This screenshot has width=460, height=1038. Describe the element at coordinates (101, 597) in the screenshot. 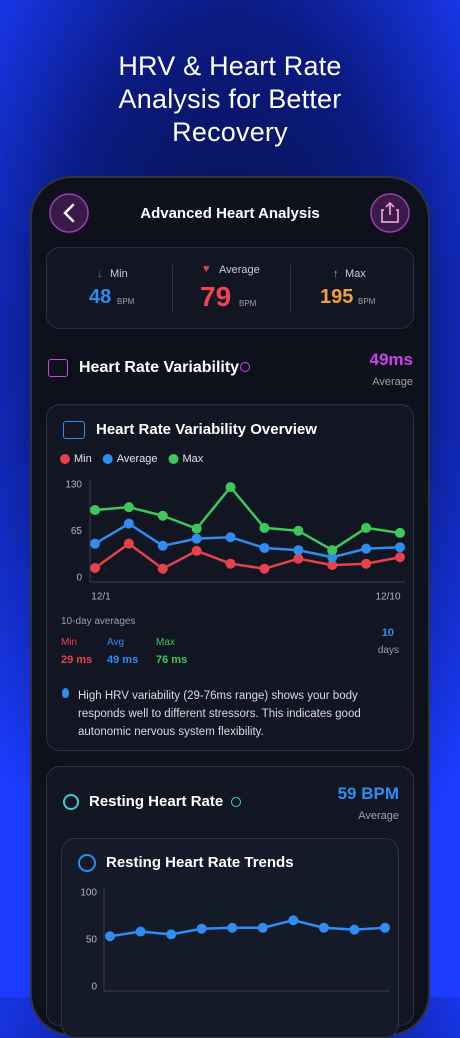

I see `x-tick-label: 12/1` at that location.